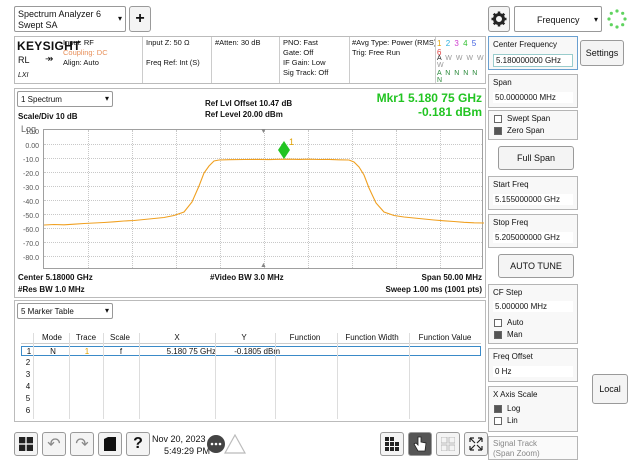  What do you see at coordinates (533, 125) in the screenshot?
I see `swept-zero-span-key: Swept Span Zero Span` at bounding box center [533, 125].